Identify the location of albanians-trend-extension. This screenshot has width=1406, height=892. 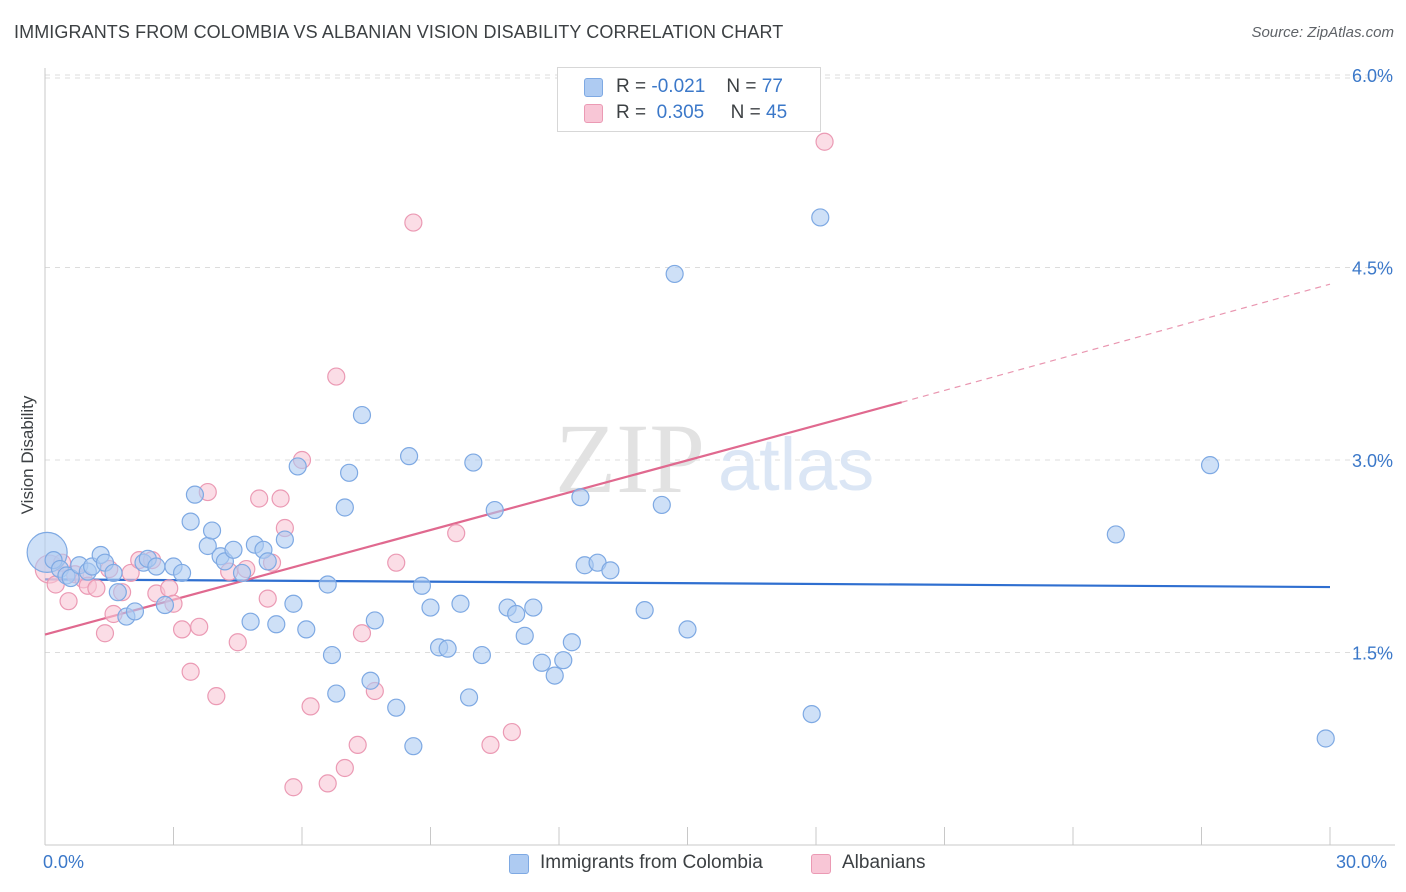
(1116, 343).